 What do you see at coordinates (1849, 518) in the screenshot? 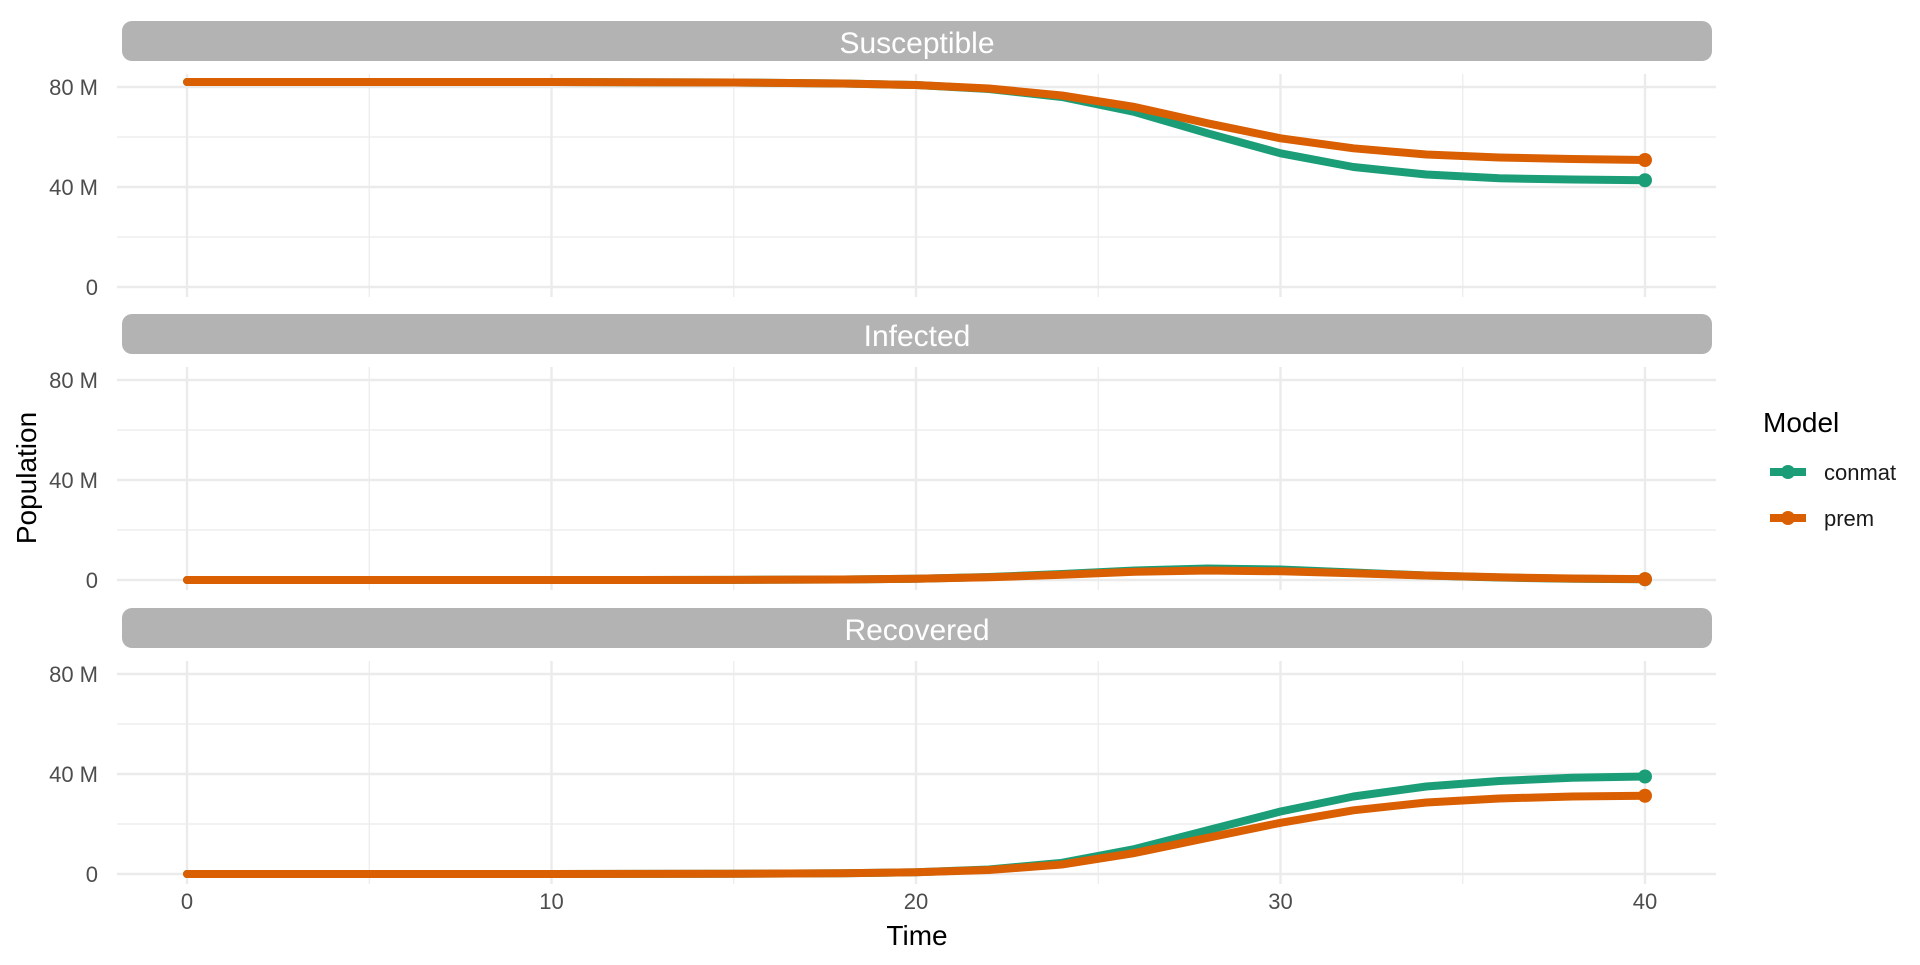
I see `legend-label-prem: prem` at bounding box center [1849, 518].